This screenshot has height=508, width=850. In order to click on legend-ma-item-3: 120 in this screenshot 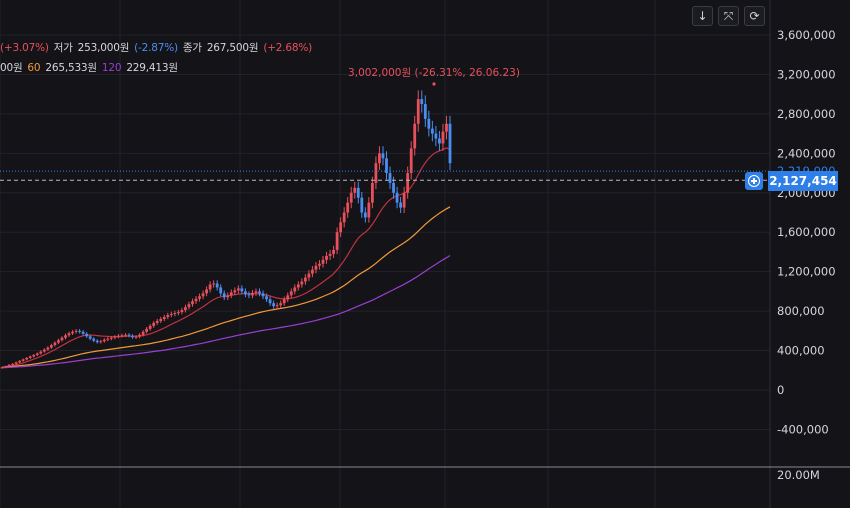, I will do `click(111, 68)`.